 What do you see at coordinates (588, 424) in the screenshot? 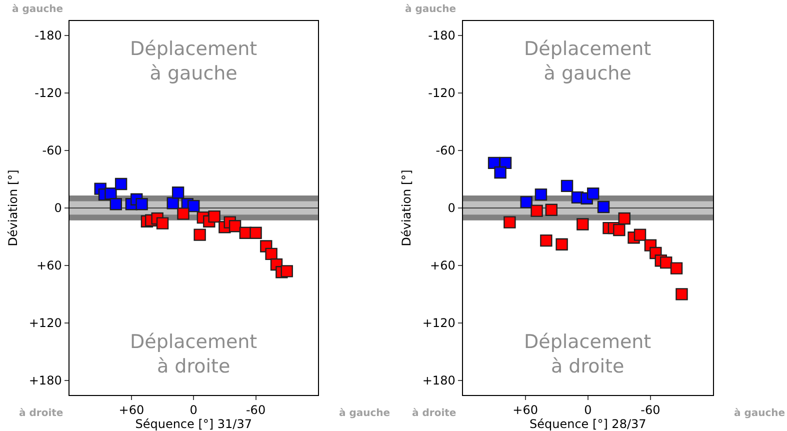
I see `x-axis-title: Séquence [°] 28/37` at bounding box center [588, 424].